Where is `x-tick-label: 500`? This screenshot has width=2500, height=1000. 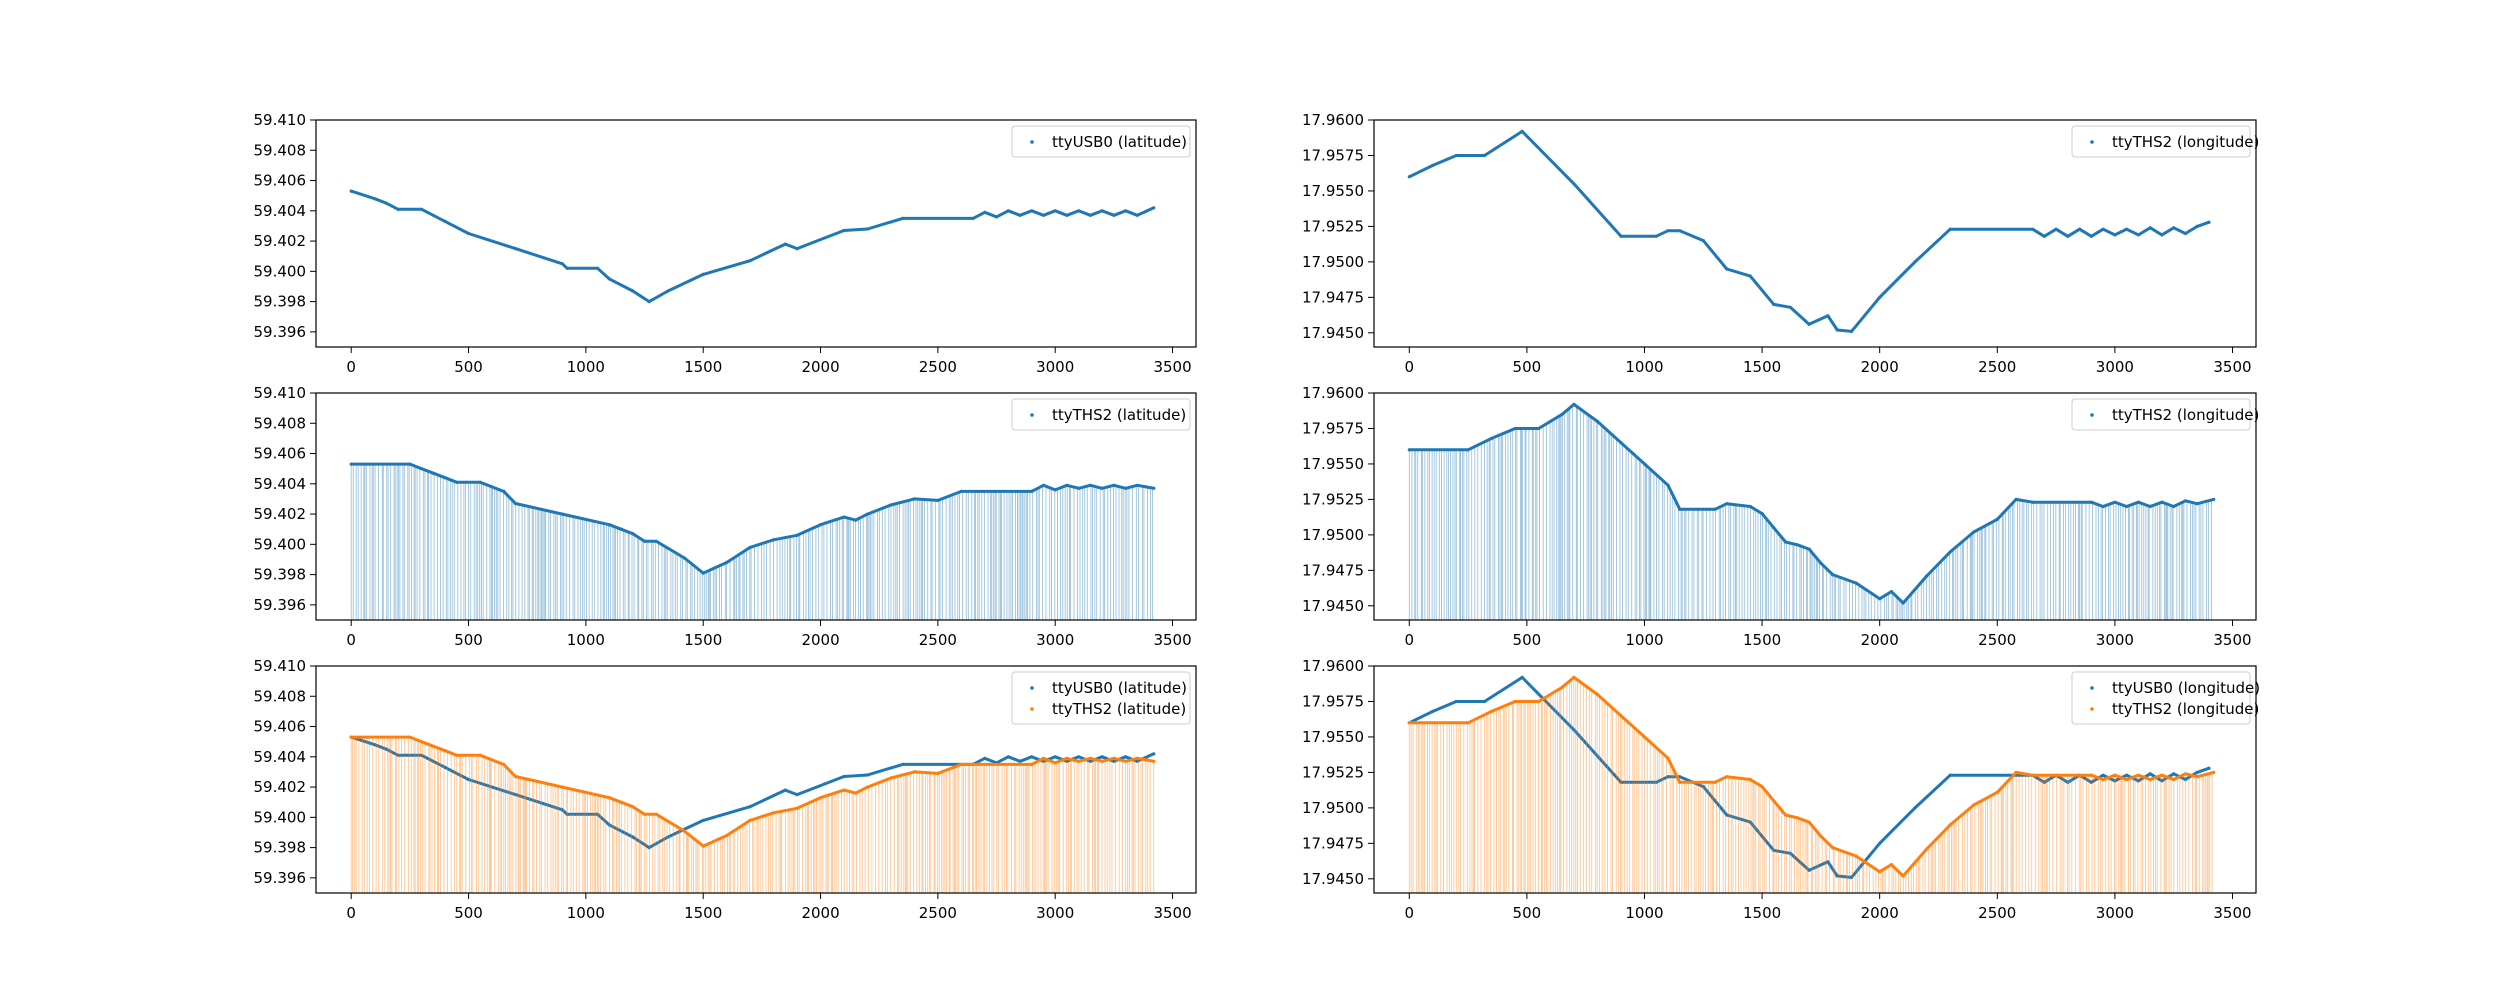
x-tick-label: 500 is located at coordinates (1527, 913).